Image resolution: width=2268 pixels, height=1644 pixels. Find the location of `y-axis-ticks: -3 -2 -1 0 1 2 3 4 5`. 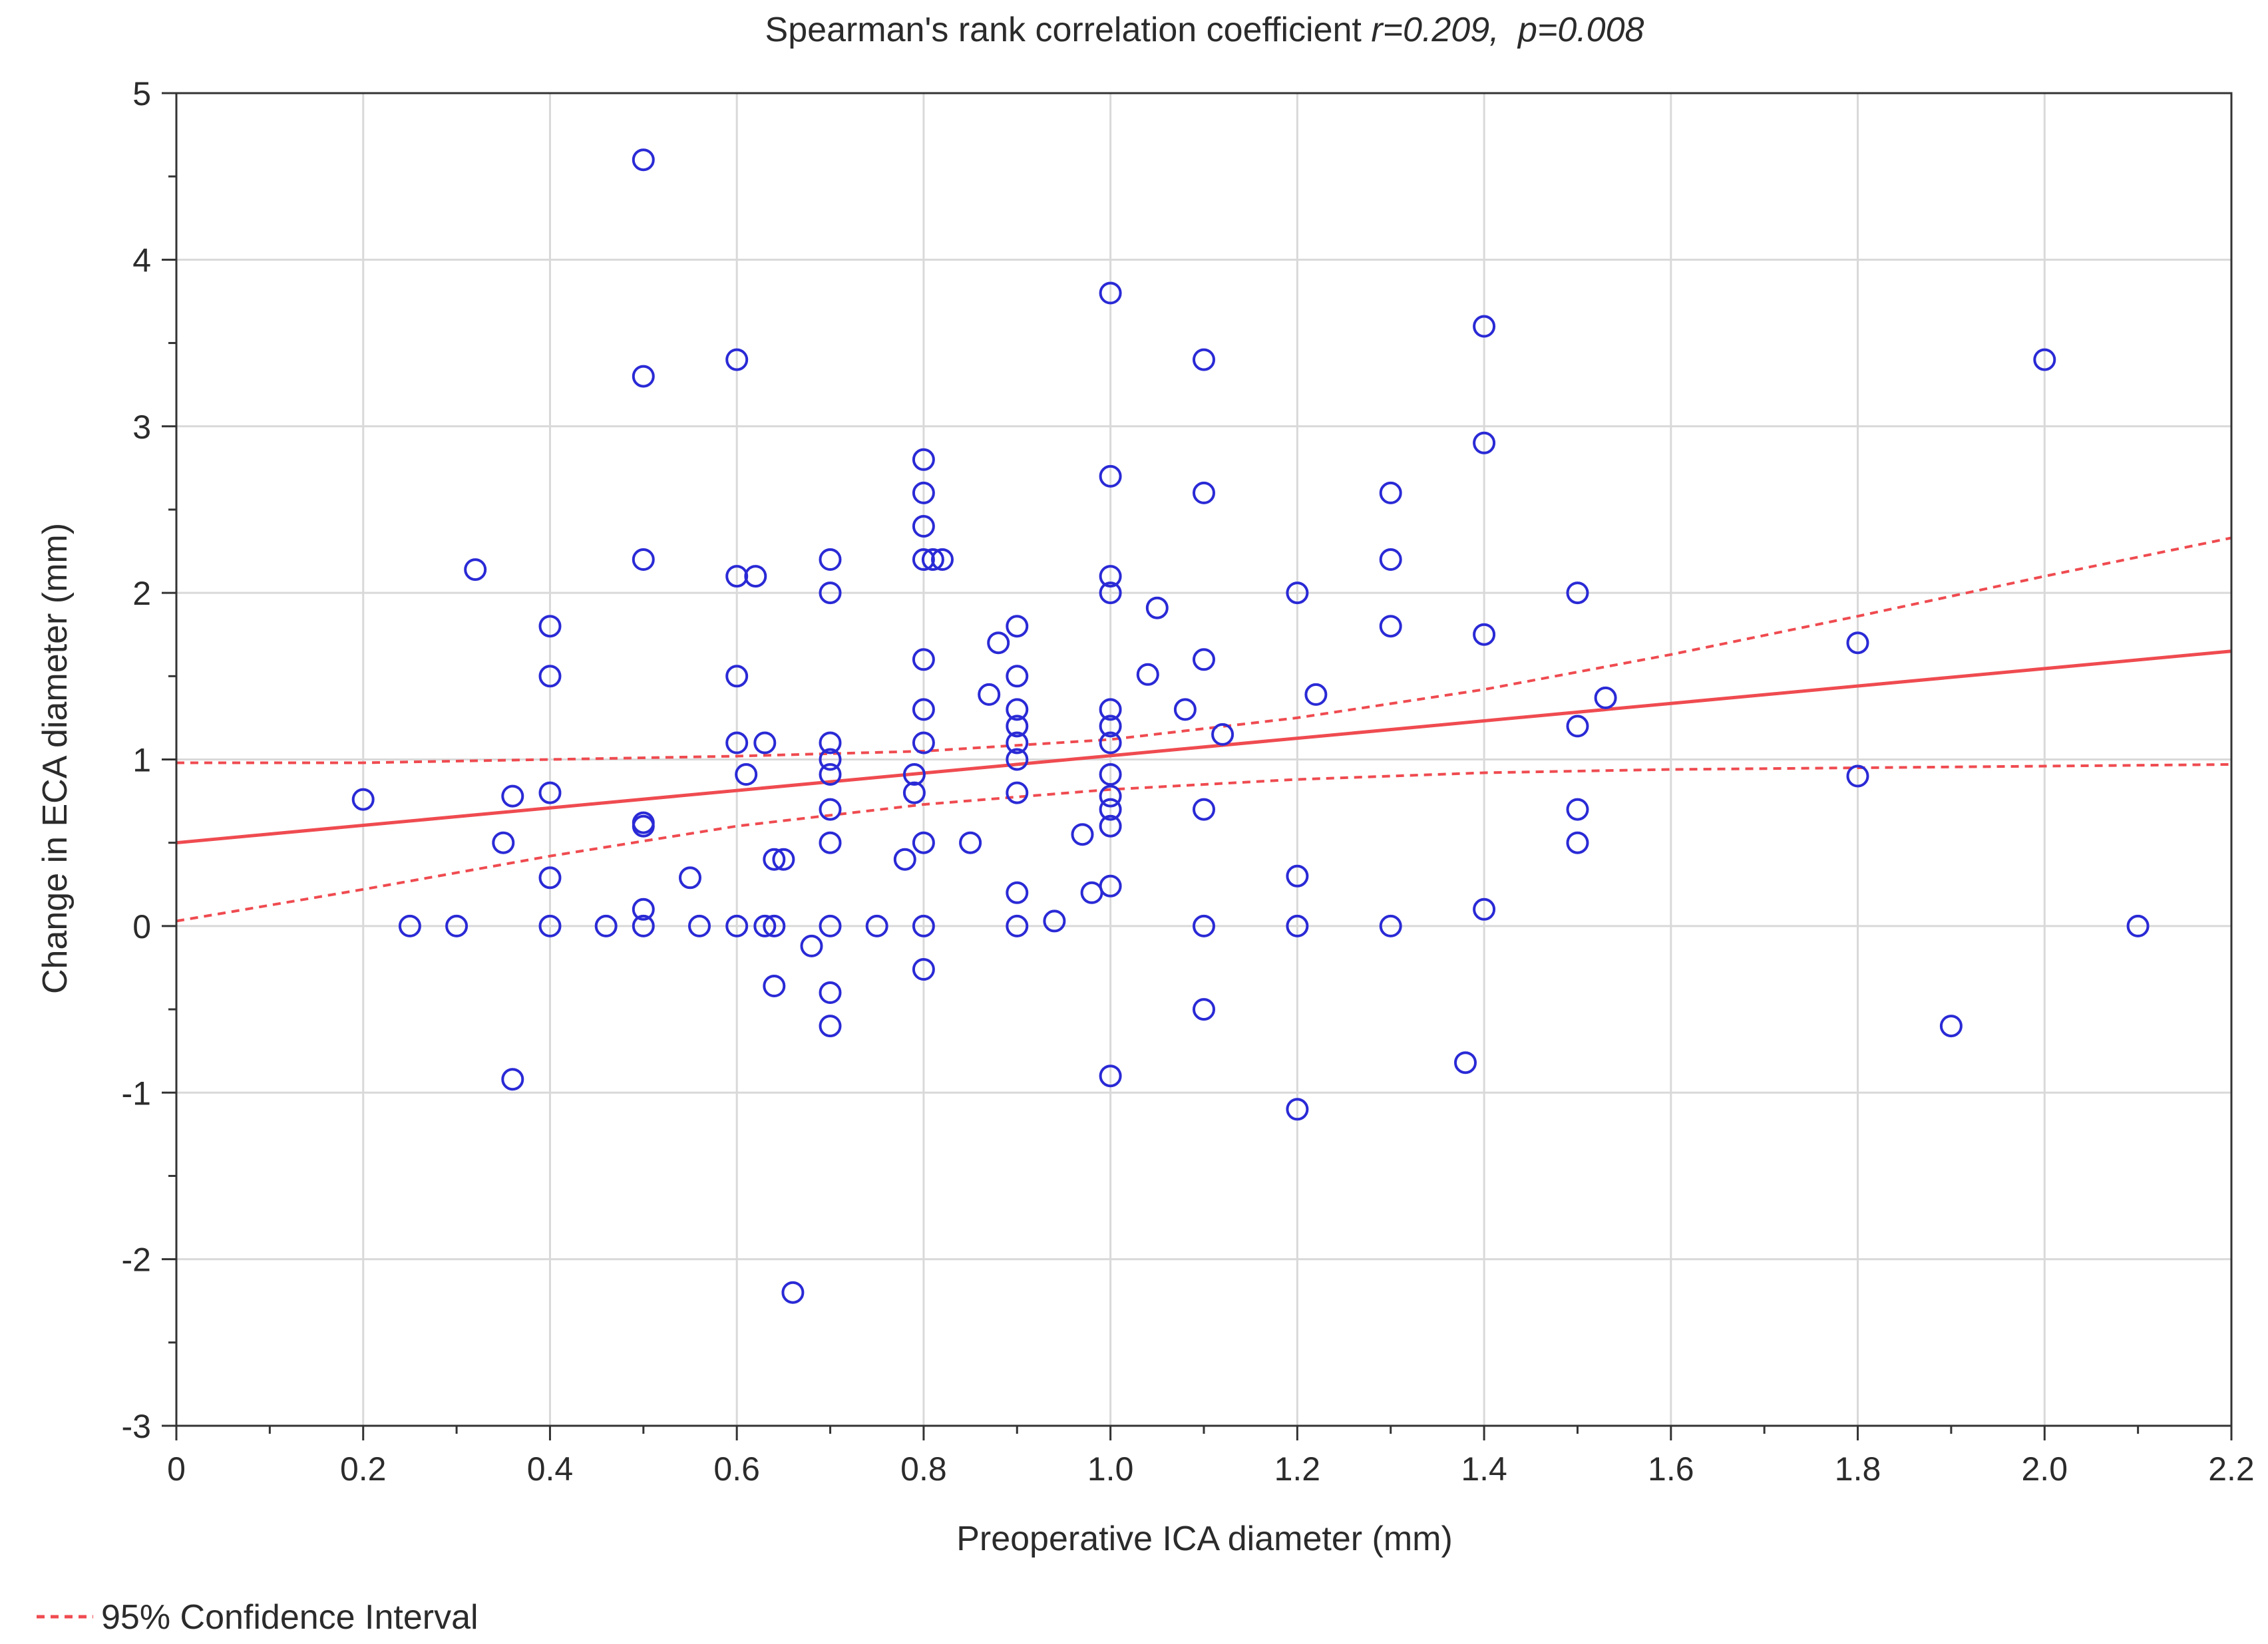

y-axis-ticks: -3 -2 -1 0 1 2 3 4 5 is located at coordinates (149, 760).